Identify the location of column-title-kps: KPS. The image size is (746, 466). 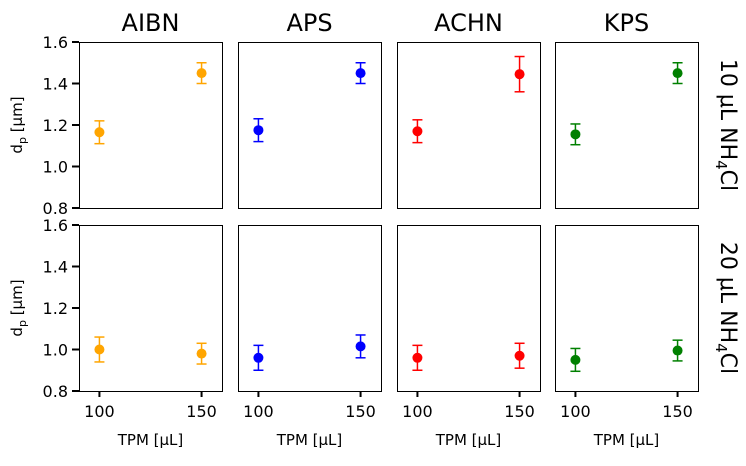
(626, 23).